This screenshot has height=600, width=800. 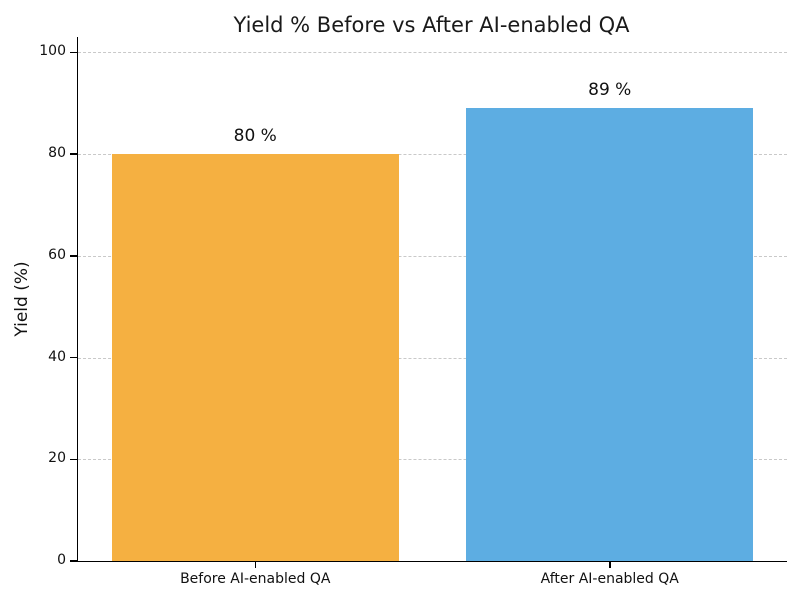 I want to click on x-tick-label: After AI-enabled QA, so click(x=609, y=579).